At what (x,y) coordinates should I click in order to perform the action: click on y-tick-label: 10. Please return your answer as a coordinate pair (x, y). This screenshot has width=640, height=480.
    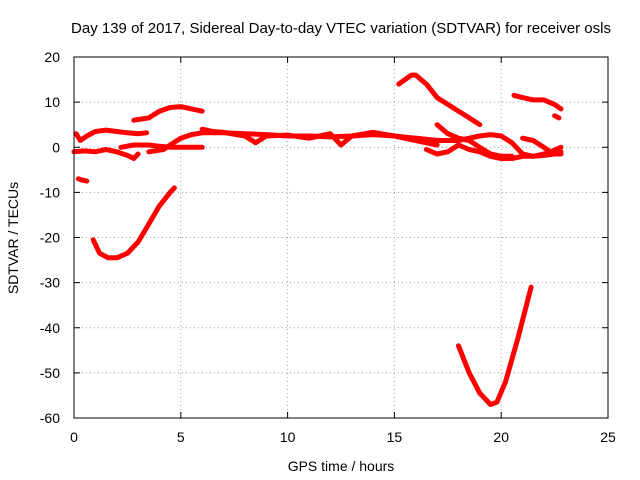
    Looking at the image, I should click on (52, 102).